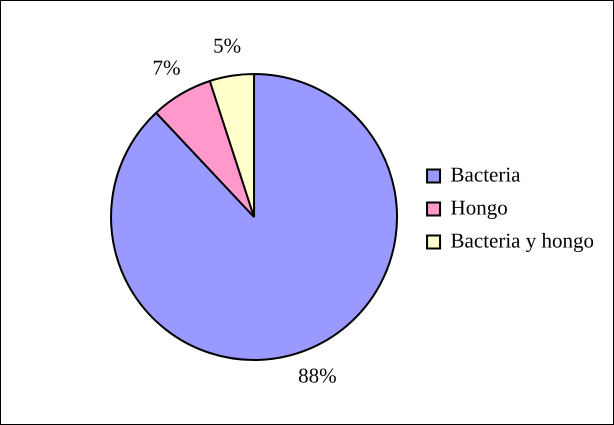  Describe the element at coordinates (522, 240) in the screenshot. I see `legend-label: Bacteria y hongo` at that location.